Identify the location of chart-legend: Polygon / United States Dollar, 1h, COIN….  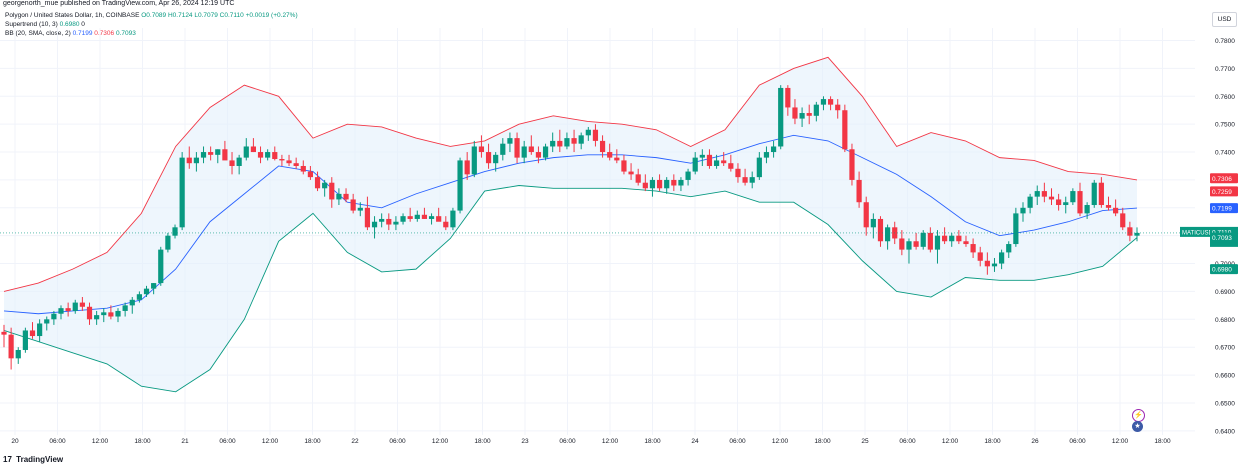
(151, 24).